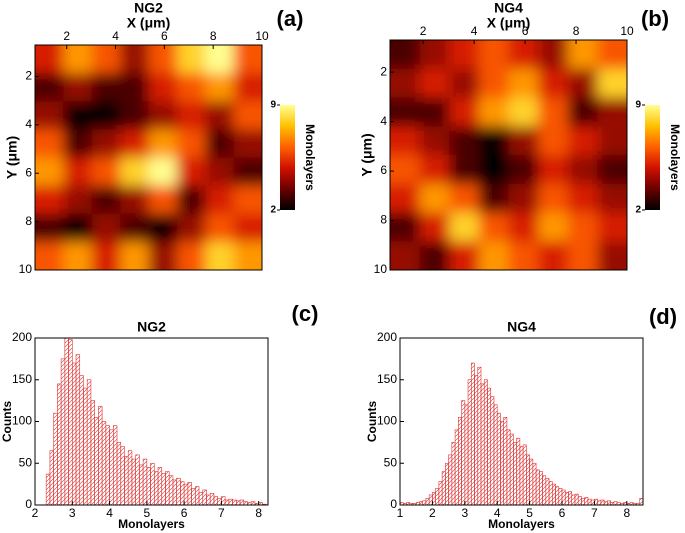 The height and width of the screenshot is (533, 685). I want to click on y-axis-label: Y (μm), so click(367, 154).